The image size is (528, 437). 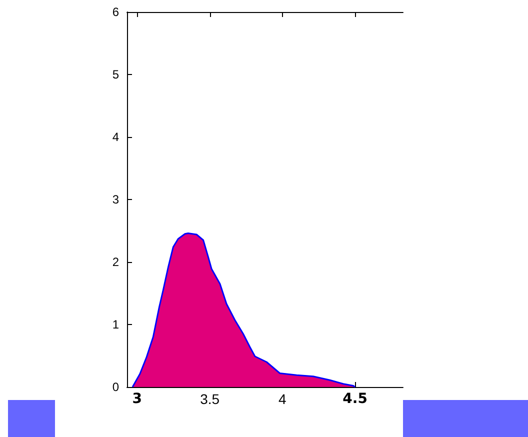 I want to click on y-tick-label: 5, so click(x=116, y=75).